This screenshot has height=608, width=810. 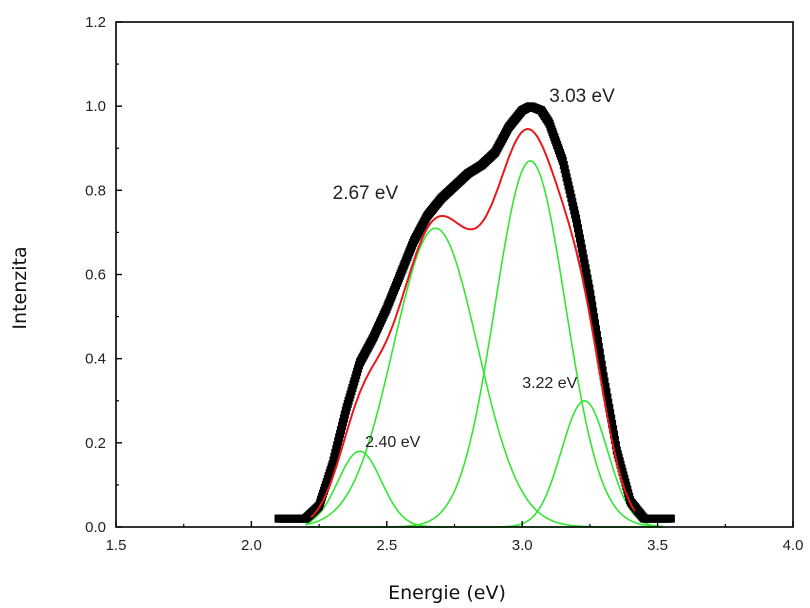 I want to click on peak-label: 3.03 eV, so click(x=582, y=96).